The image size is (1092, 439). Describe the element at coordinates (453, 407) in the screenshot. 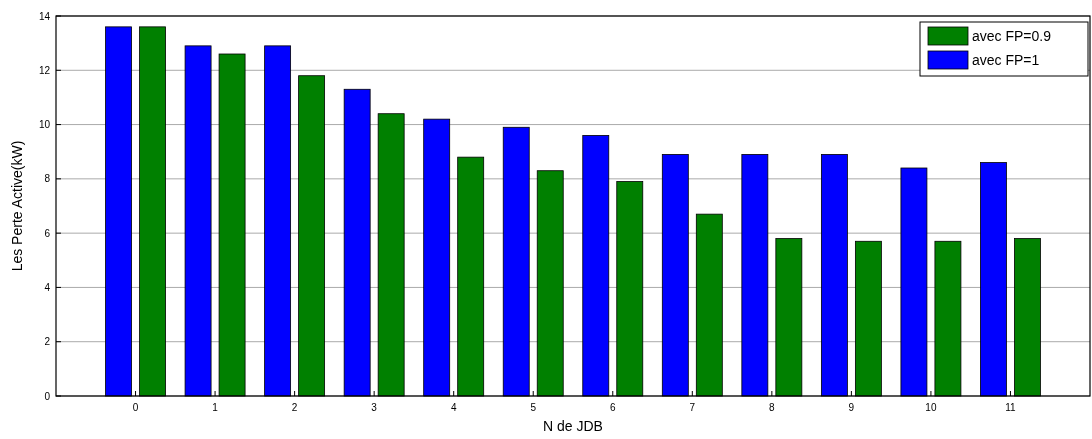

I see `x-tick-label: 4` at that location.